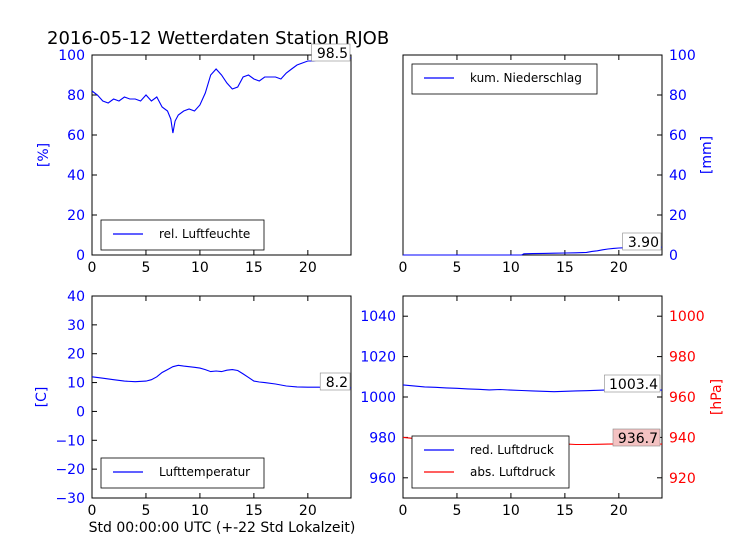 Image resolution: width=736 pixels, height=556 pixels. I want to click on y-tick-label-1: 40, so click(76, 176).